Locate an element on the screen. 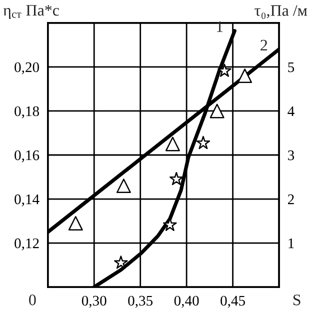 The height and width of the screenshot is (310, 309). series-label: 2 is located at coordinates (264, 45).